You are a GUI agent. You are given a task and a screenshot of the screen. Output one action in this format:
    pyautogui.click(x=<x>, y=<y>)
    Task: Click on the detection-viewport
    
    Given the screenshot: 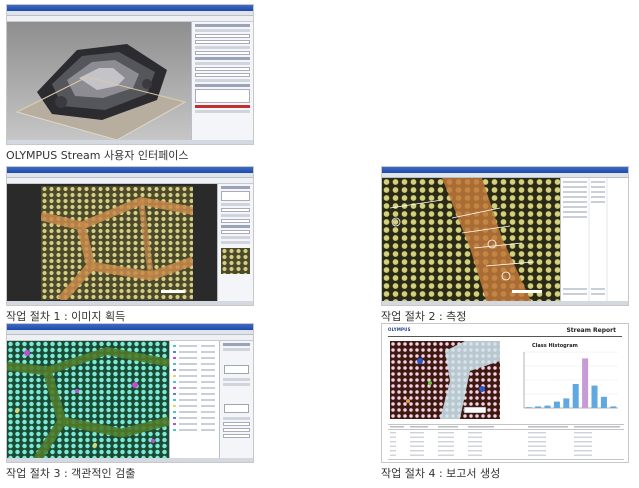 What is the action you would take?
    pyautogui.click(x=88, y=400)
    